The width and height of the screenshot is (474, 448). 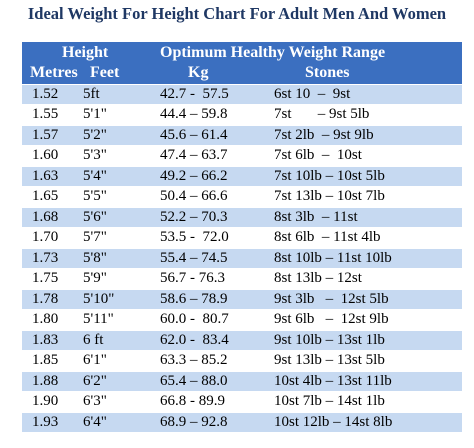 What do you see at coordinates (45, 421) in the screenshot?
I see `table-cell: 1.93` at bounding box center [45, 421].